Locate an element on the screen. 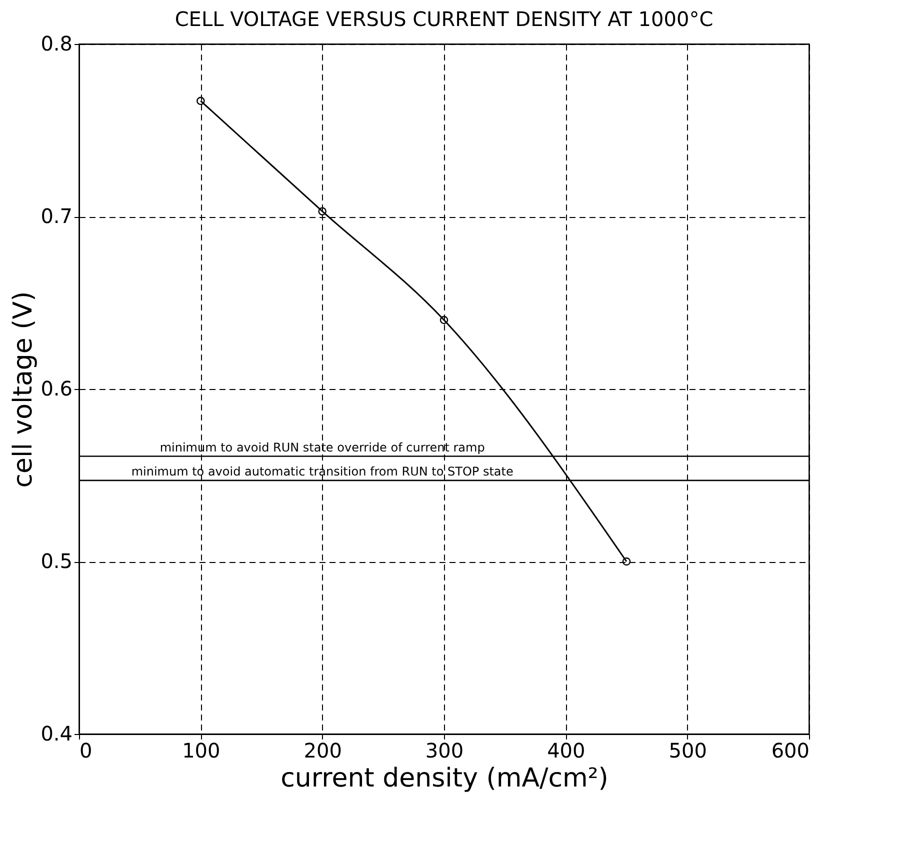  y-axis-title: cell voltage (V) is located at coordinates (23, 389).